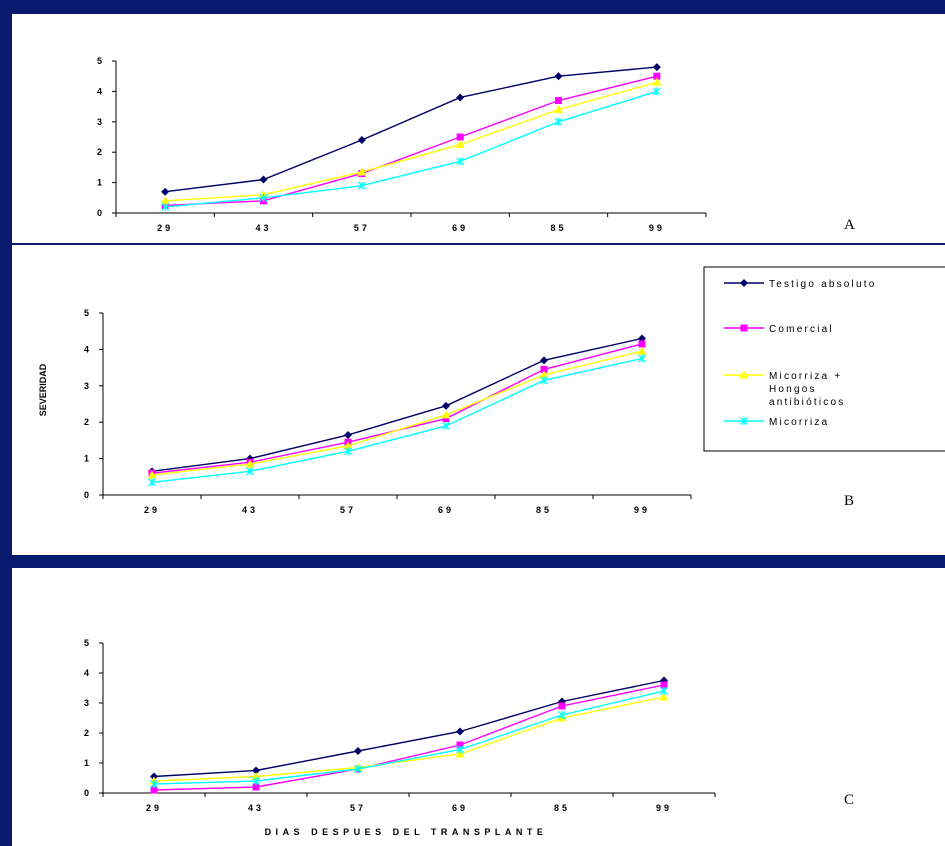  What do you see at coordinates (849, 800) in the screenshot?
I see `panel-label: C` at bounding box center [849, 800].